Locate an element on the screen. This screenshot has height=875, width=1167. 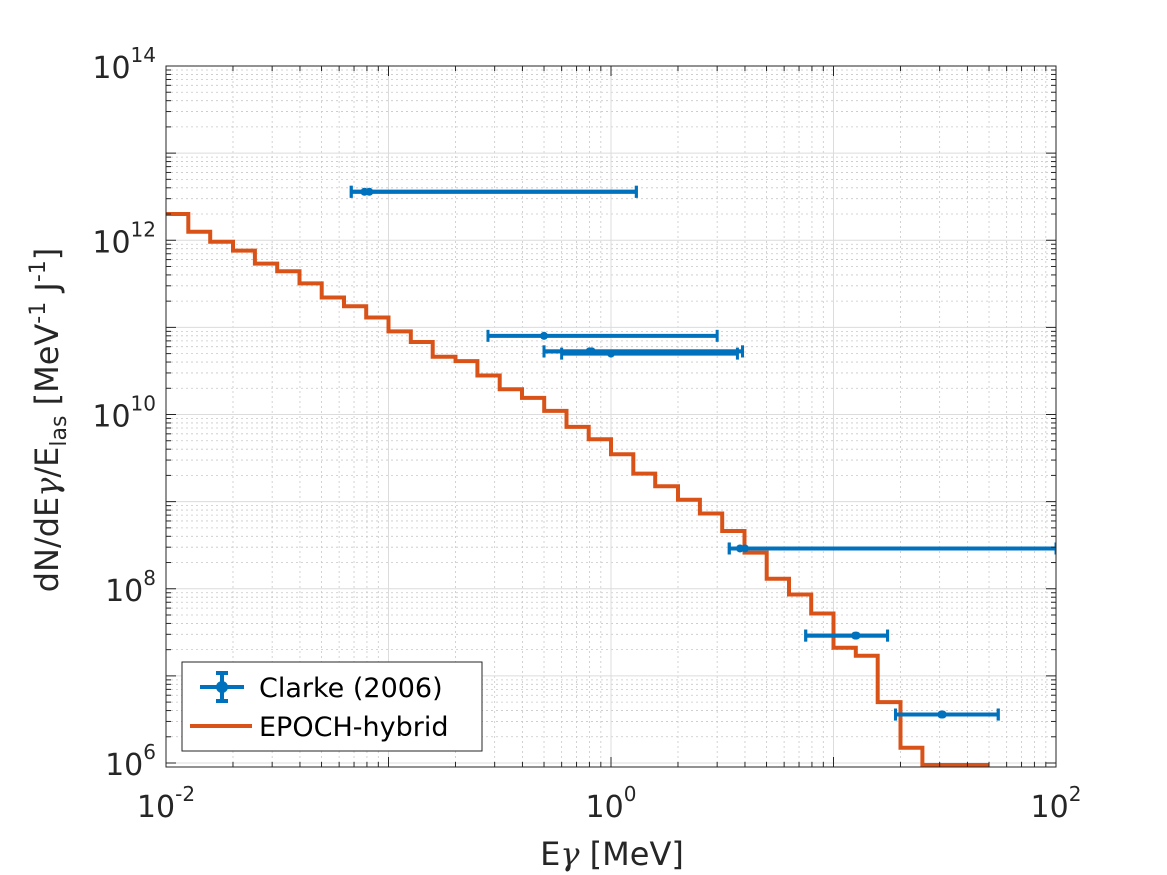
x-tick-label: 10² is located at coordinates (1056, 803).